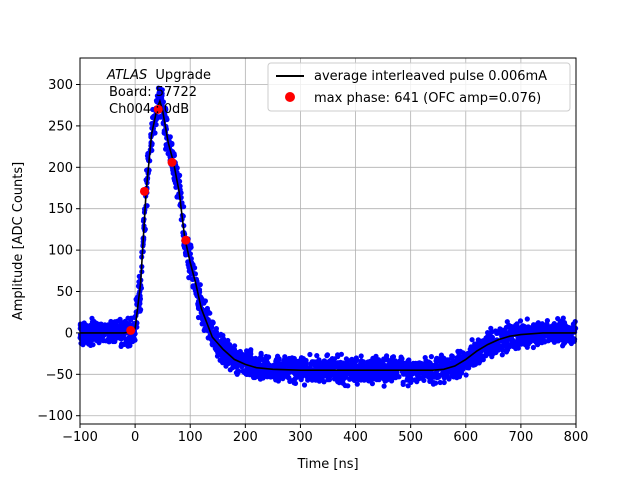 The width and height of the screenshot is (640, 480). What do you see at coordinates (153, 92) in the screenshot?
I see `board-label: Board: 57722` at bounding box center [153, 92].